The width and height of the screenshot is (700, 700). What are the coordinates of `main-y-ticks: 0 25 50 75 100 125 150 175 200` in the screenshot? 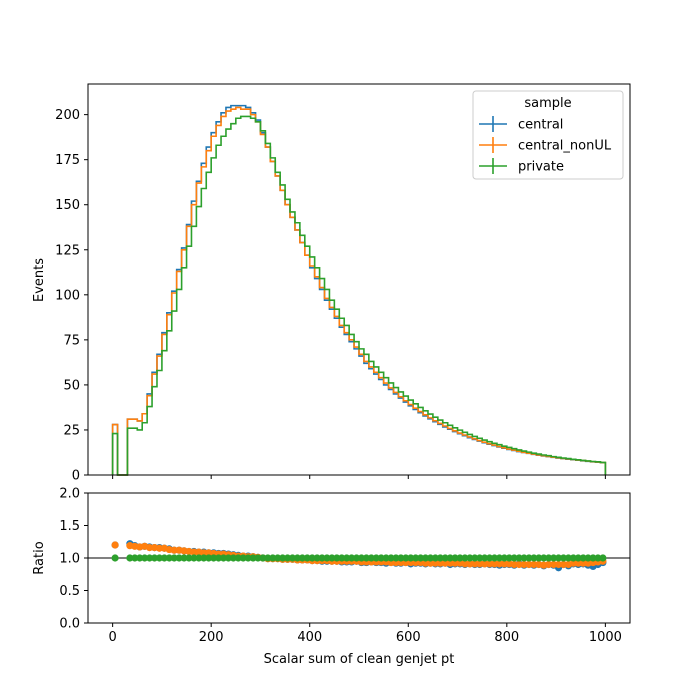 It's located at (71, 296).